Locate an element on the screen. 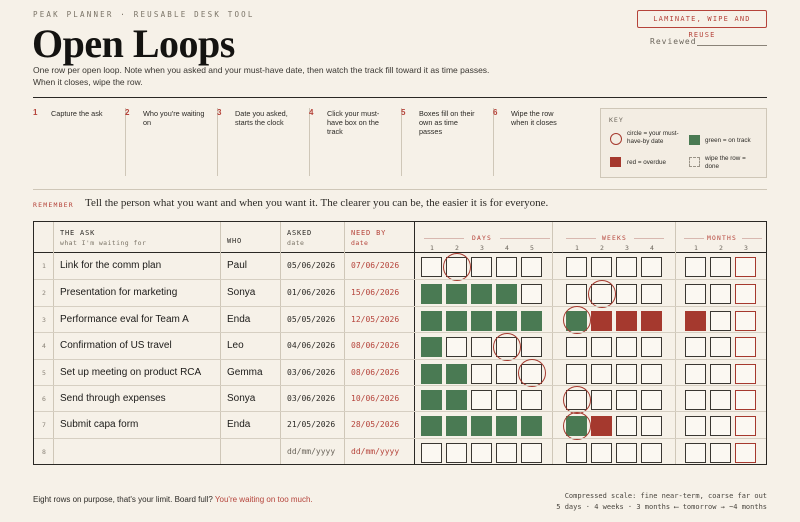 This screenshot has width=800, height=522. who-cell: Paul is located at coordinates (237, 265).